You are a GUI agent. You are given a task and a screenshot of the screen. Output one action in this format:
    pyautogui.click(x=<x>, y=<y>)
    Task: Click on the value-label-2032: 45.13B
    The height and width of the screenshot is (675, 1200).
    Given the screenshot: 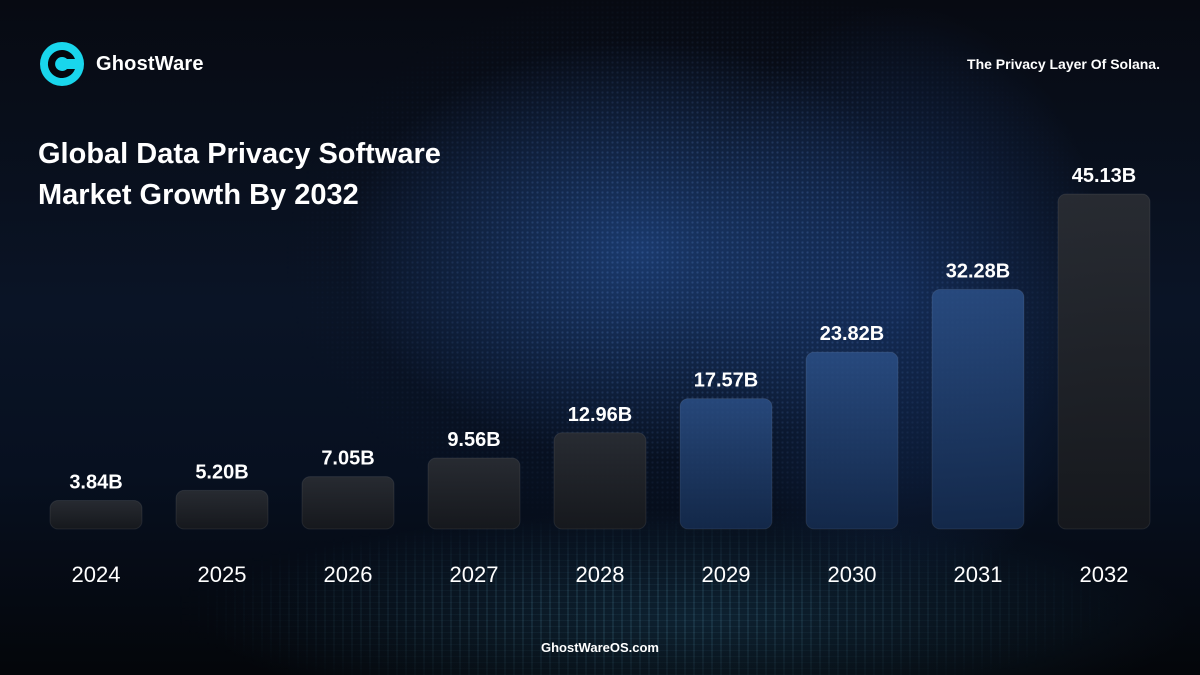 What is the action you would take?
    pyautogui.click(x=1104, y=176)
    